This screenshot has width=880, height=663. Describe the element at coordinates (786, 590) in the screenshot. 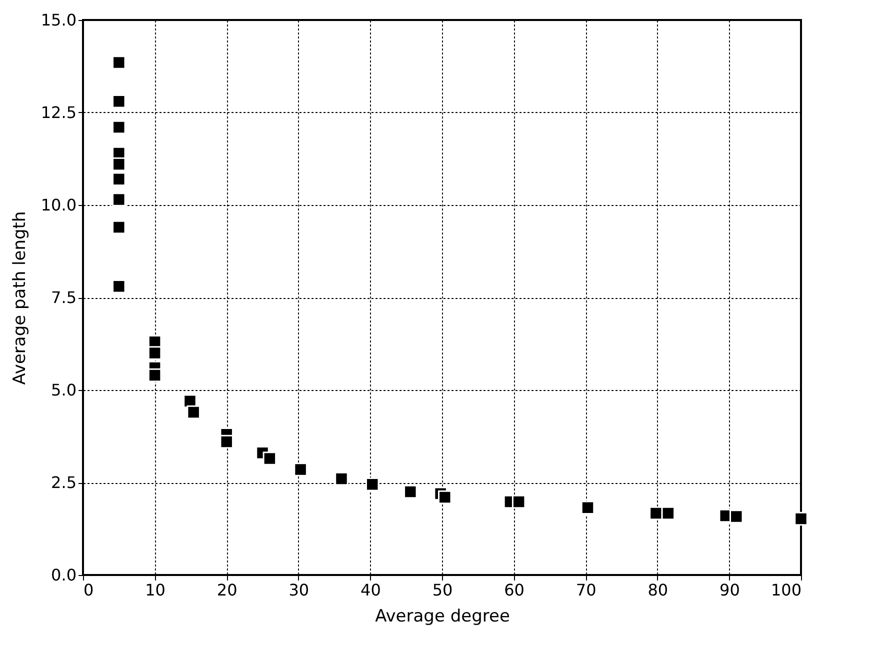

I see `x-tick-label: 100` at that location.